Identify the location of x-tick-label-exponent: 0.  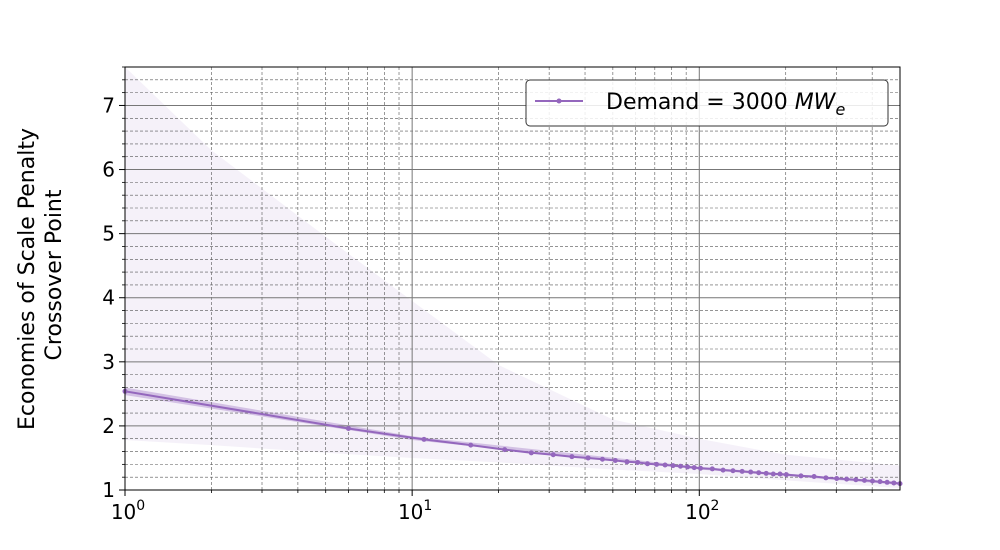
(140, 506).